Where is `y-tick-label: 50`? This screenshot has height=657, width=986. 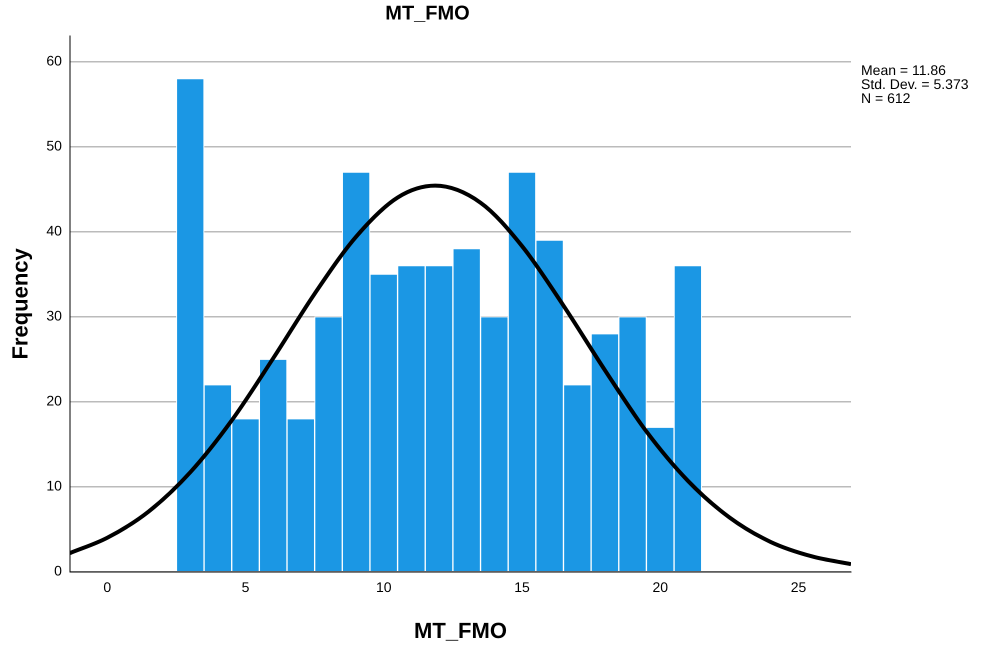
y-tick-label: 50 is located at coordinates (54, 145).